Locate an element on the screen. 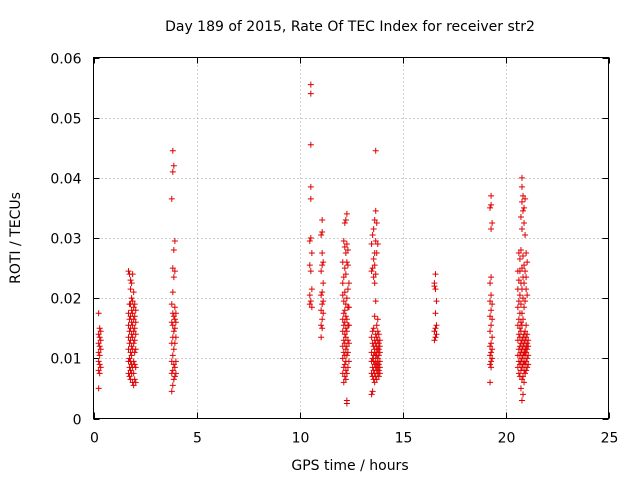  y-tick-label: 0.05 is located at coordinates (65, 120).